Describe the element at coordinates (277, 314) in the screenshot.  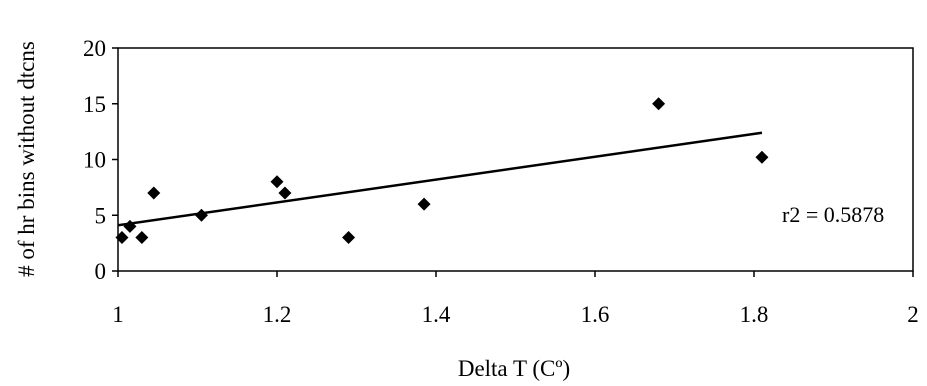
I see `x-tick-label: 1.2` at that location.